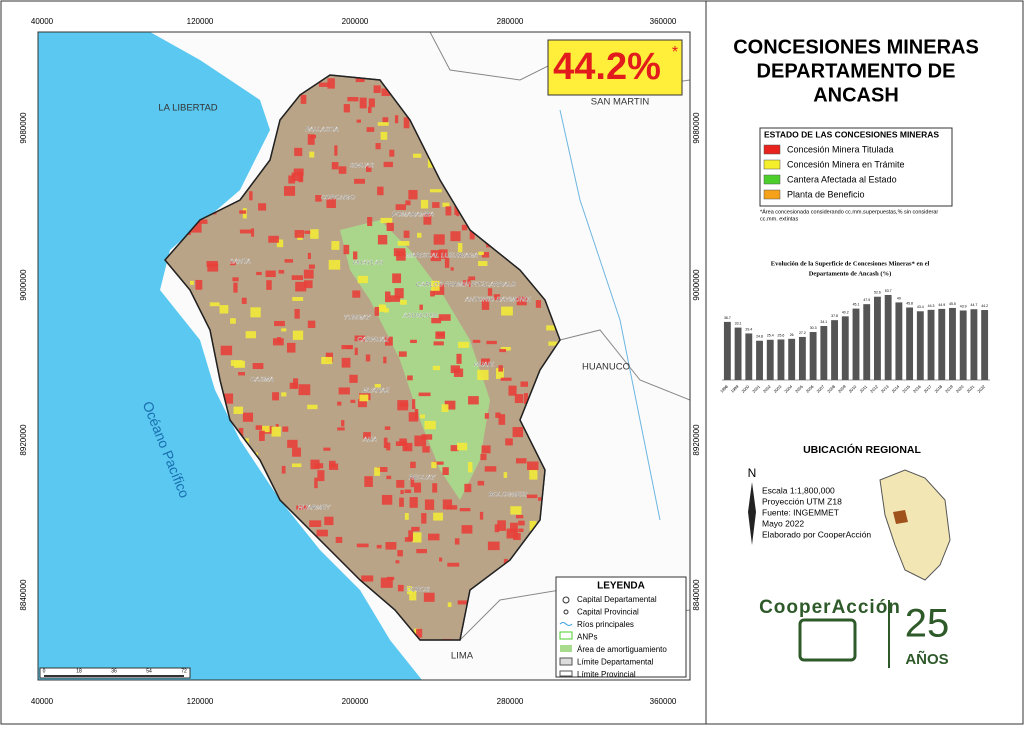 The image size is (1024, 730). Describe the element at coordinates (724, 388) in the screenshot. I see `x-tick-label: 1998` at that location.